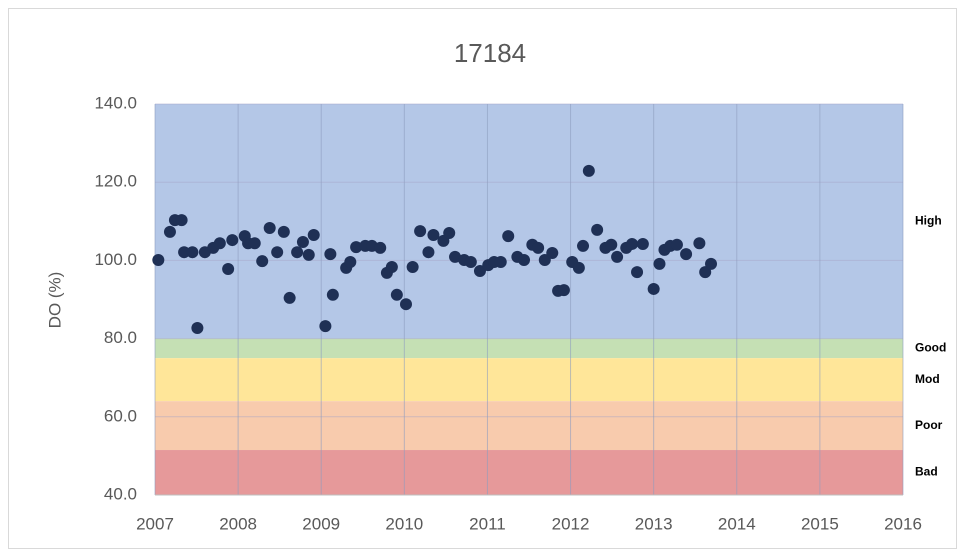  What do you see at coordinates (903, 523) in the screenshot?
I see `x-tick-label: 2016` at bounding box center [903, 523].